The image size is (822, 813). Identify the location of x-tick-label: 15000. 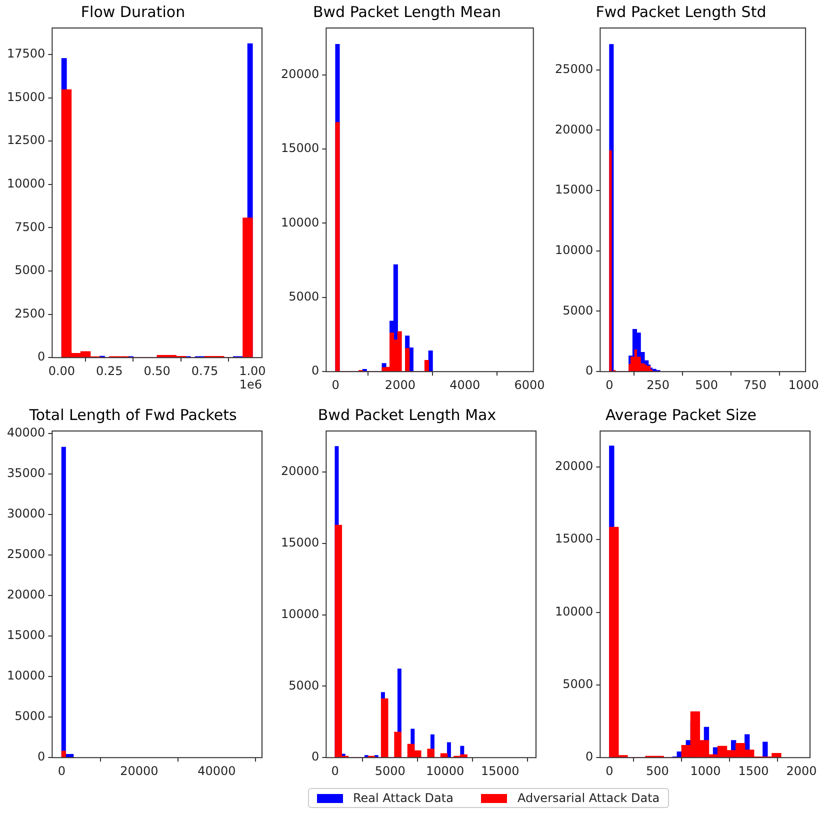
(500, 771).